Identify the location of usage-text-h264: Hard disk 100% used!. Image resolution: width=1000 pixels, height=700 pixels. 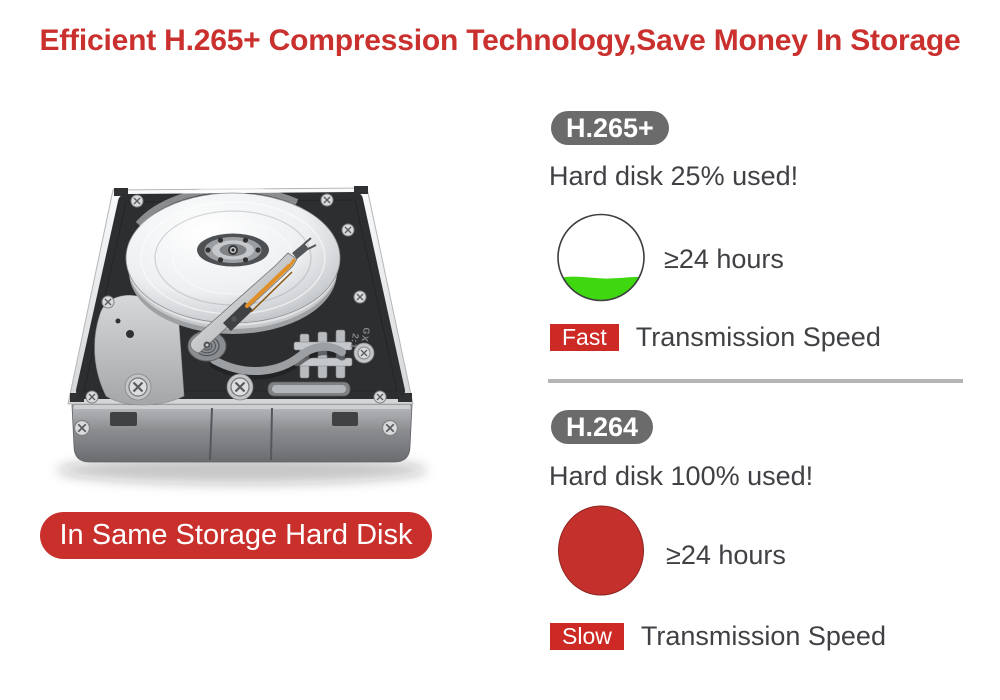
(681, 476).